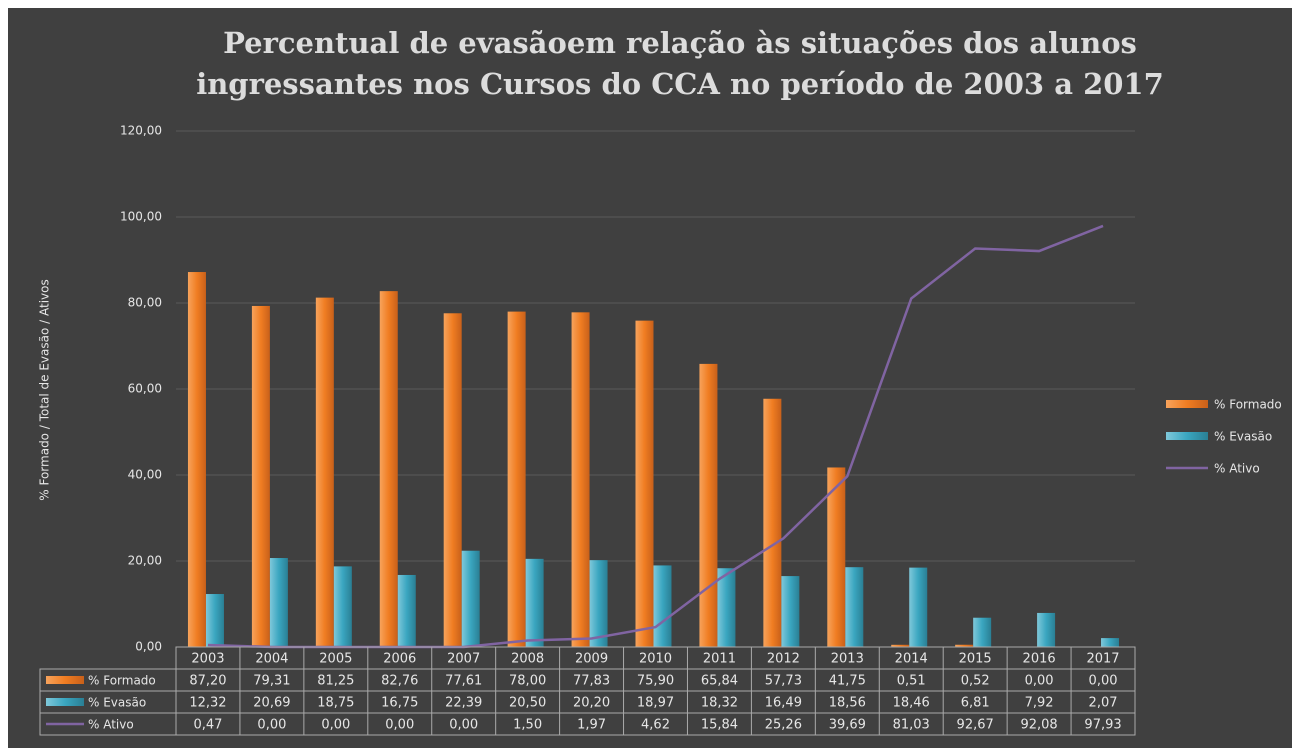 The height and width of the screenshot is (756, 1300). I want to click on x-tick-label: 2005, so click(335, 659).